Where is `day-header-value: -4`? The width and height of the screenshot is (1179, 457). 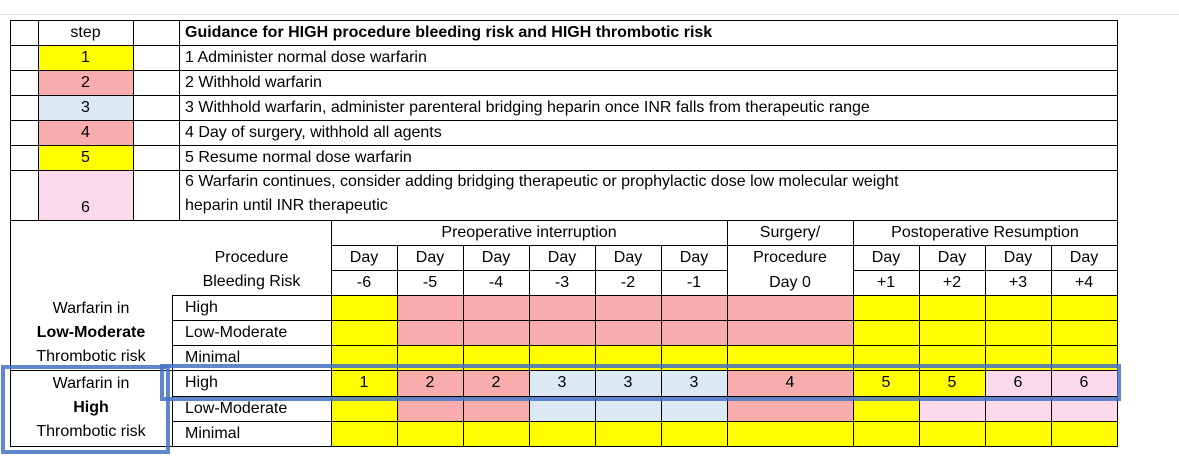
day-header-value: -4 is located at coordinates (496, 282).